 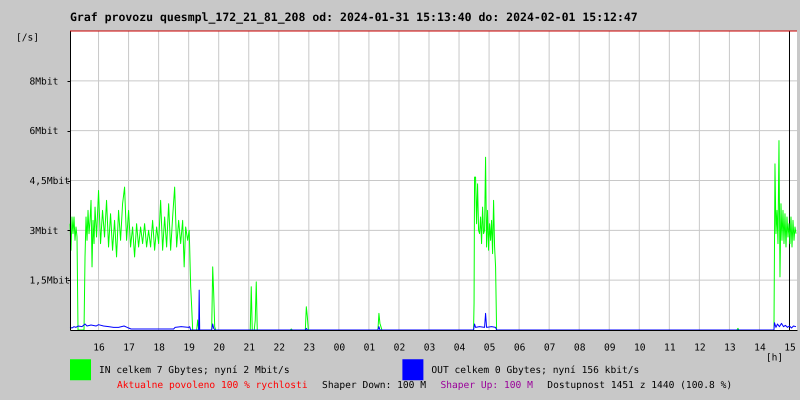 I want to click on x-tick-label: 15, so click(x=790, y=348).